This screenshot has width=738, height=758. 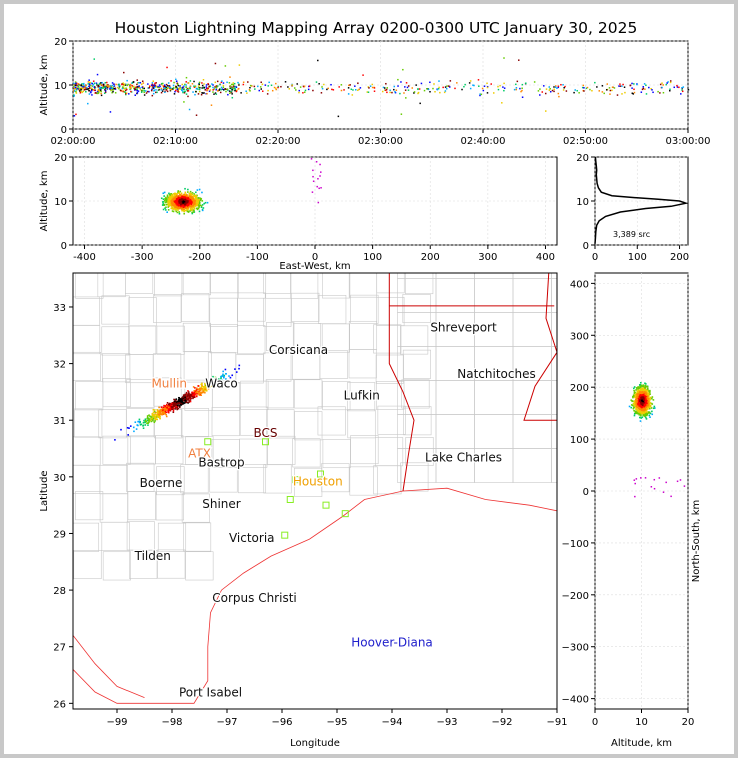 What do you see at coordinates (631, 234) in the screenshot?
I see `source-count-label: 3,389 src` at bounding box center [631, 234].